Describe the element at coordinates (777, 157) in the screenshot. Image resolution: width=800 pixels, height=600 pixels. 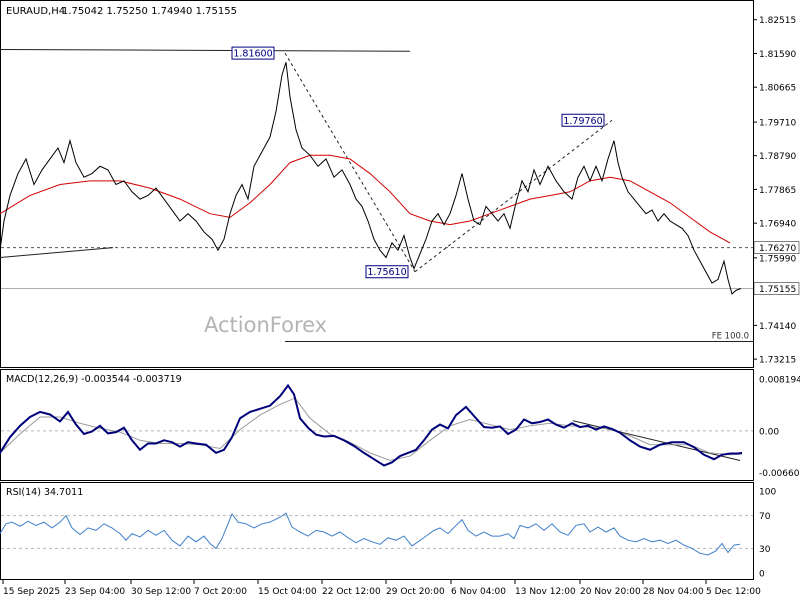
I see `price-tick-label: 1.78790` at that location.